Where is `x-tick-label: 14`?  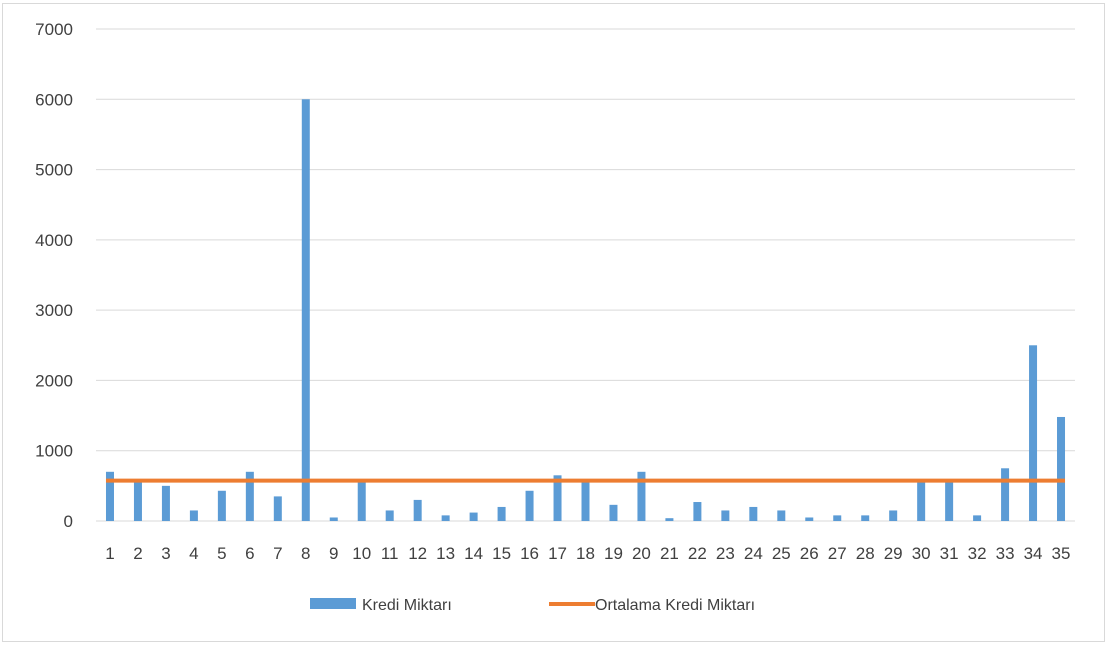 x-tick-label: 14 is located at coordinates (473, 553).